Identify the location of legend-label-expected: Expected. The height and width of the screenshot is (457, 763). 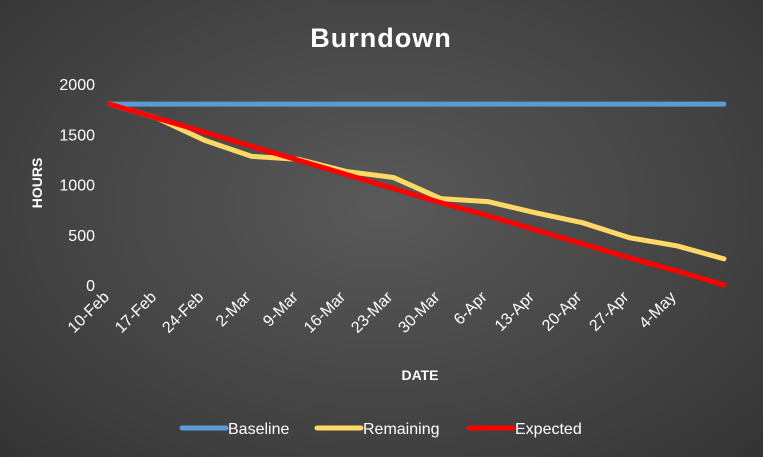
(548, 429).